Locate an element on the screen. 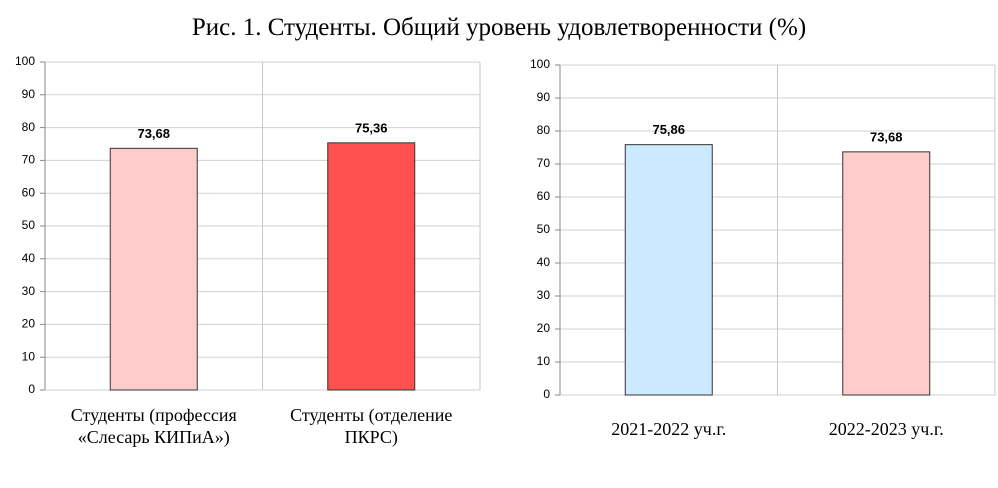 The width and height of the screenshot is (998, 488). value-label: 75,86 is located at coordinates (668, 129).